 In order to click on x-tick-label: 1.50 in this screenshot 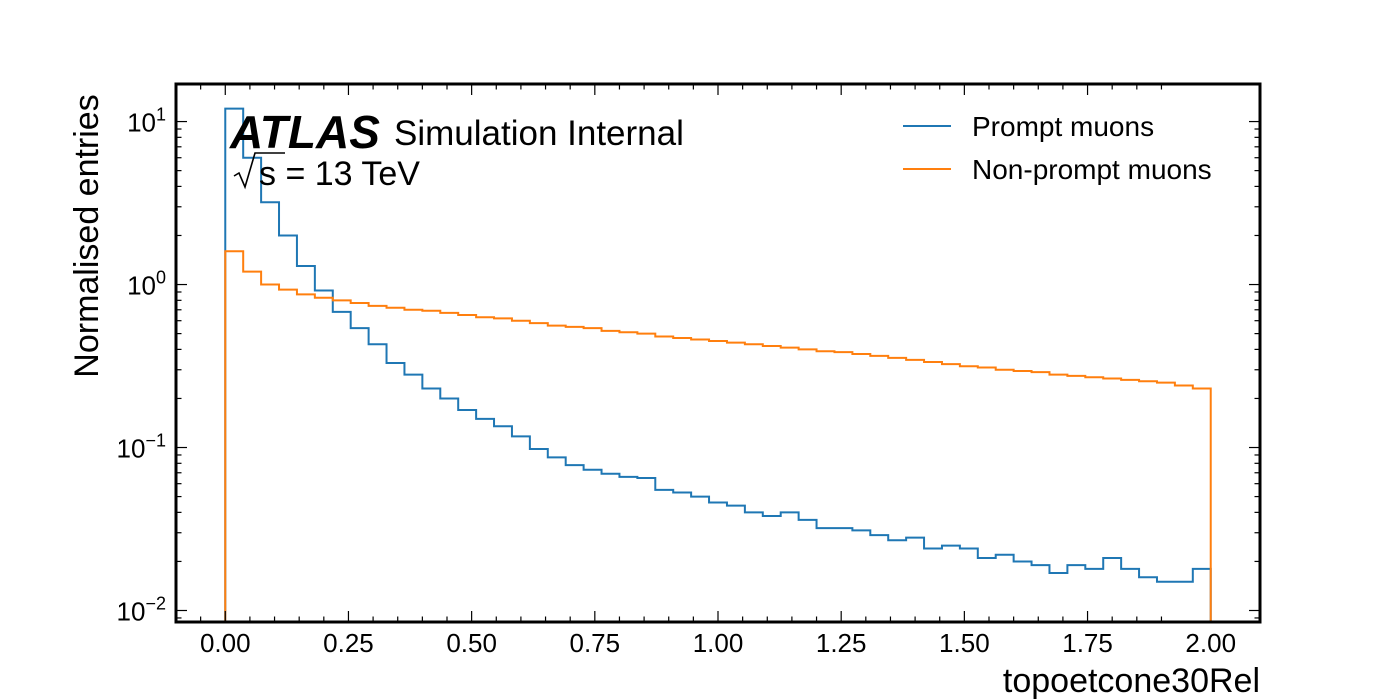, I will do `click(964, 643)`.